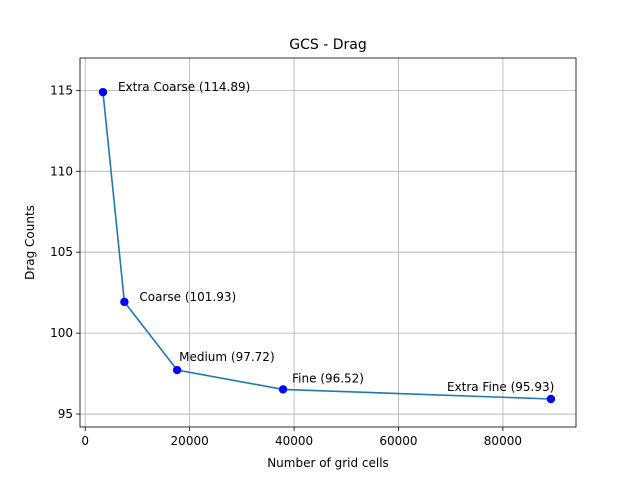 The width and height of the screenshot is (640, 480). Describe the element at coordinates (30, 242) in the screenshot. I see `y-axis-label: Drag Counts` at that location.